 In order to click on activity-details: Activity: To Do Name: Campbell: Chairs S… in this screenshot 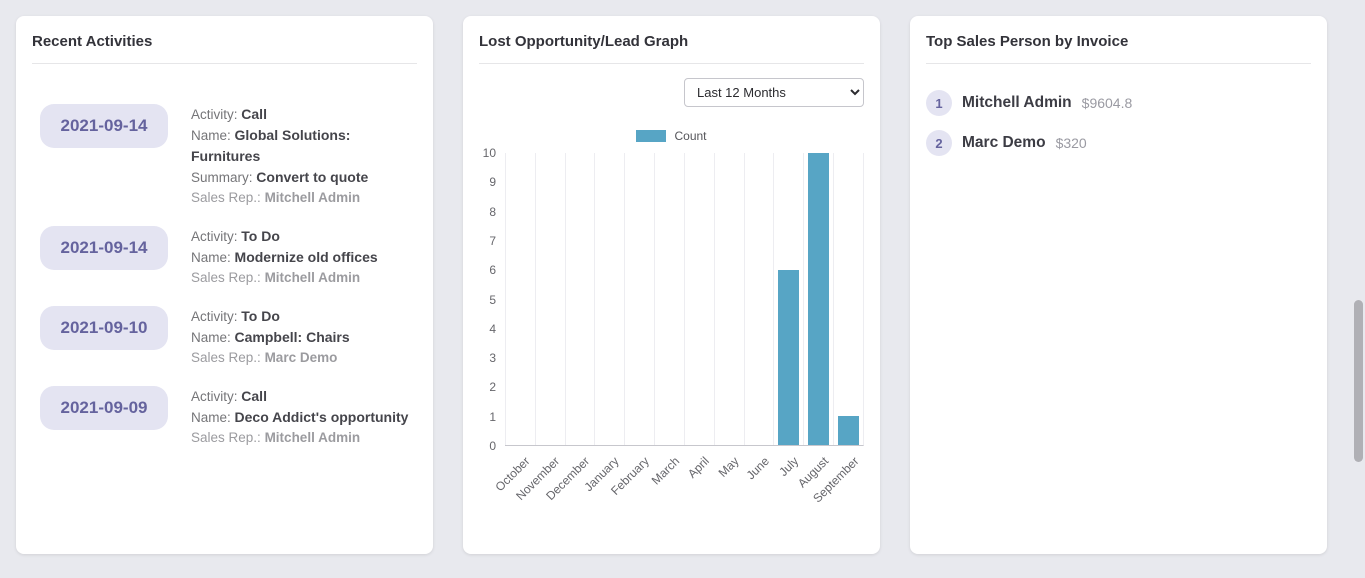, I will do `click(270, 337)`.